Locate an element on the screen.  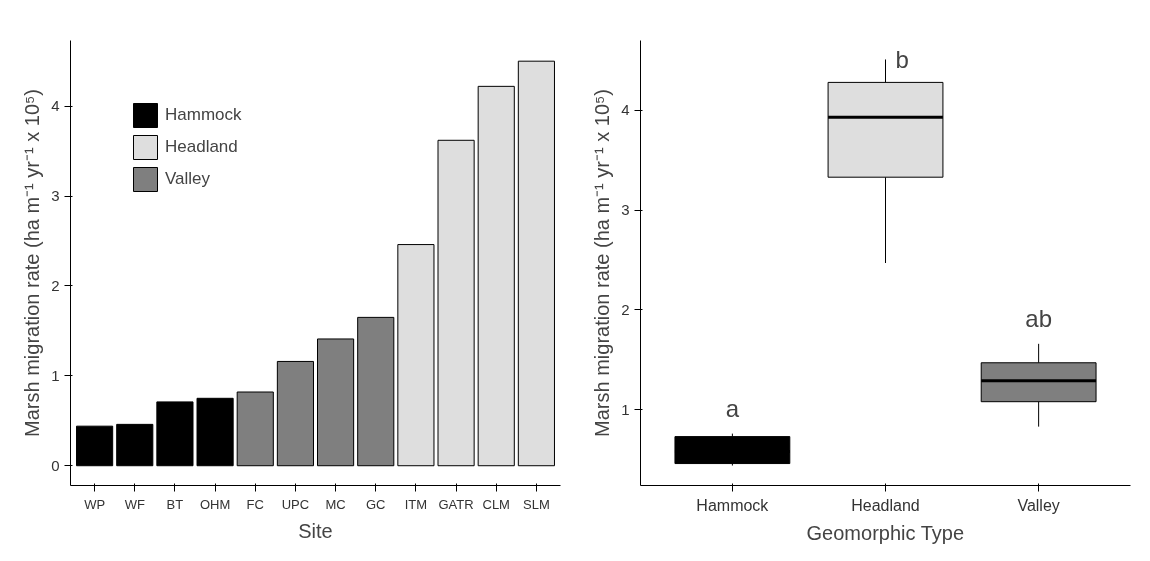
x-tick-label: CLM is located at coordinates (496, 504).